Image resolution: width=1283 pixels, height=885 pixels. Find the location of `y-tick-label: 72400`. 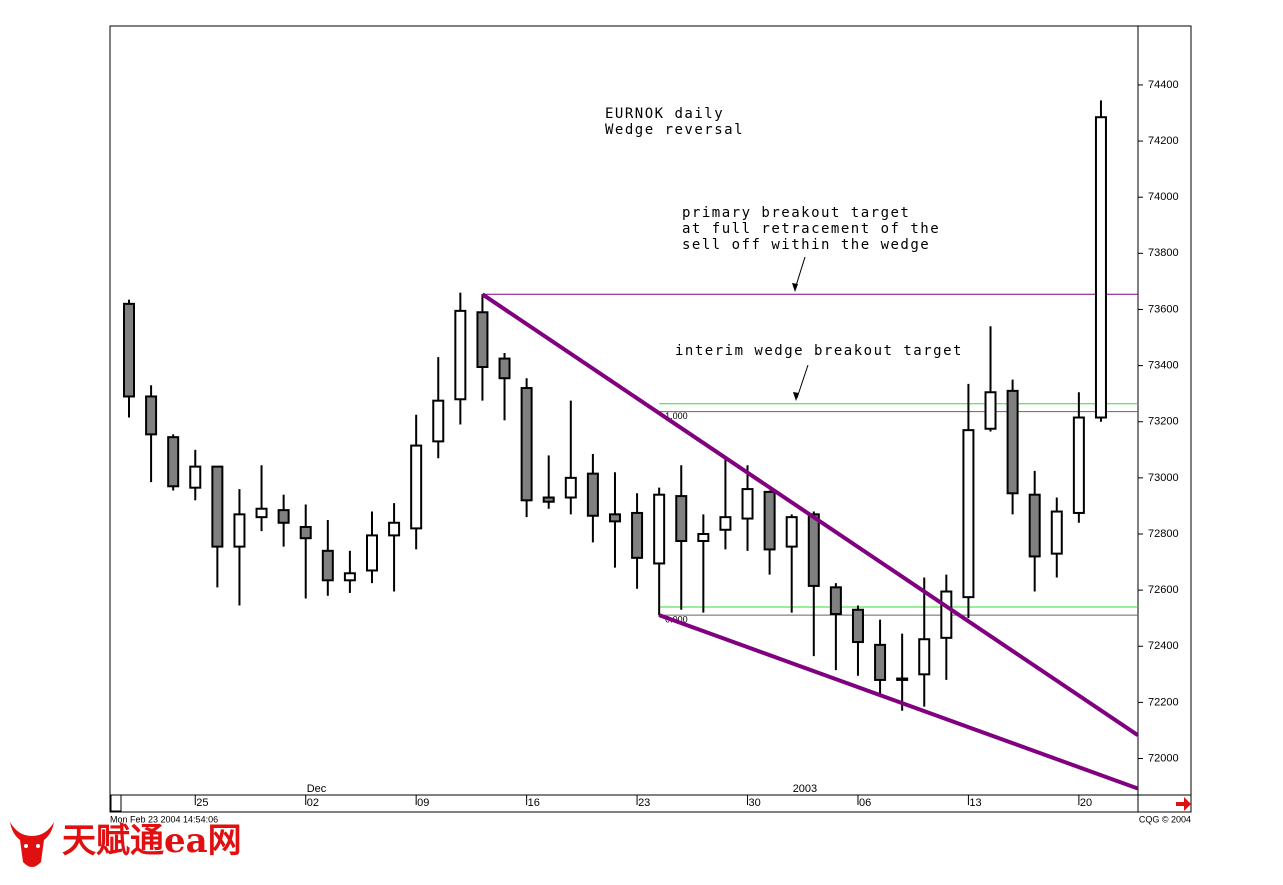

y-tick-label: 72400 is located at coordinates (1163, 646).